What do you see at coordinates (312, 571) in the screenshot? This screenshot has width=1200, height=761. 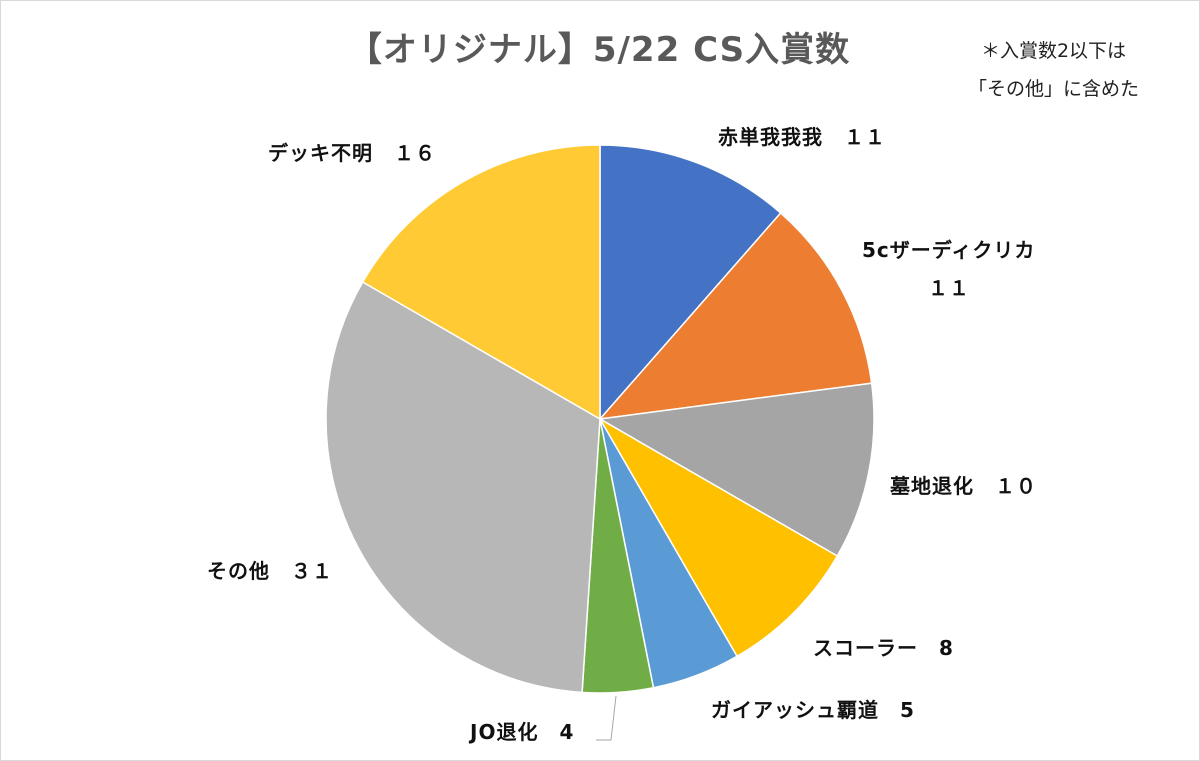 I see `slice-value-sonota: ３１` at bounding box center [312, 571].